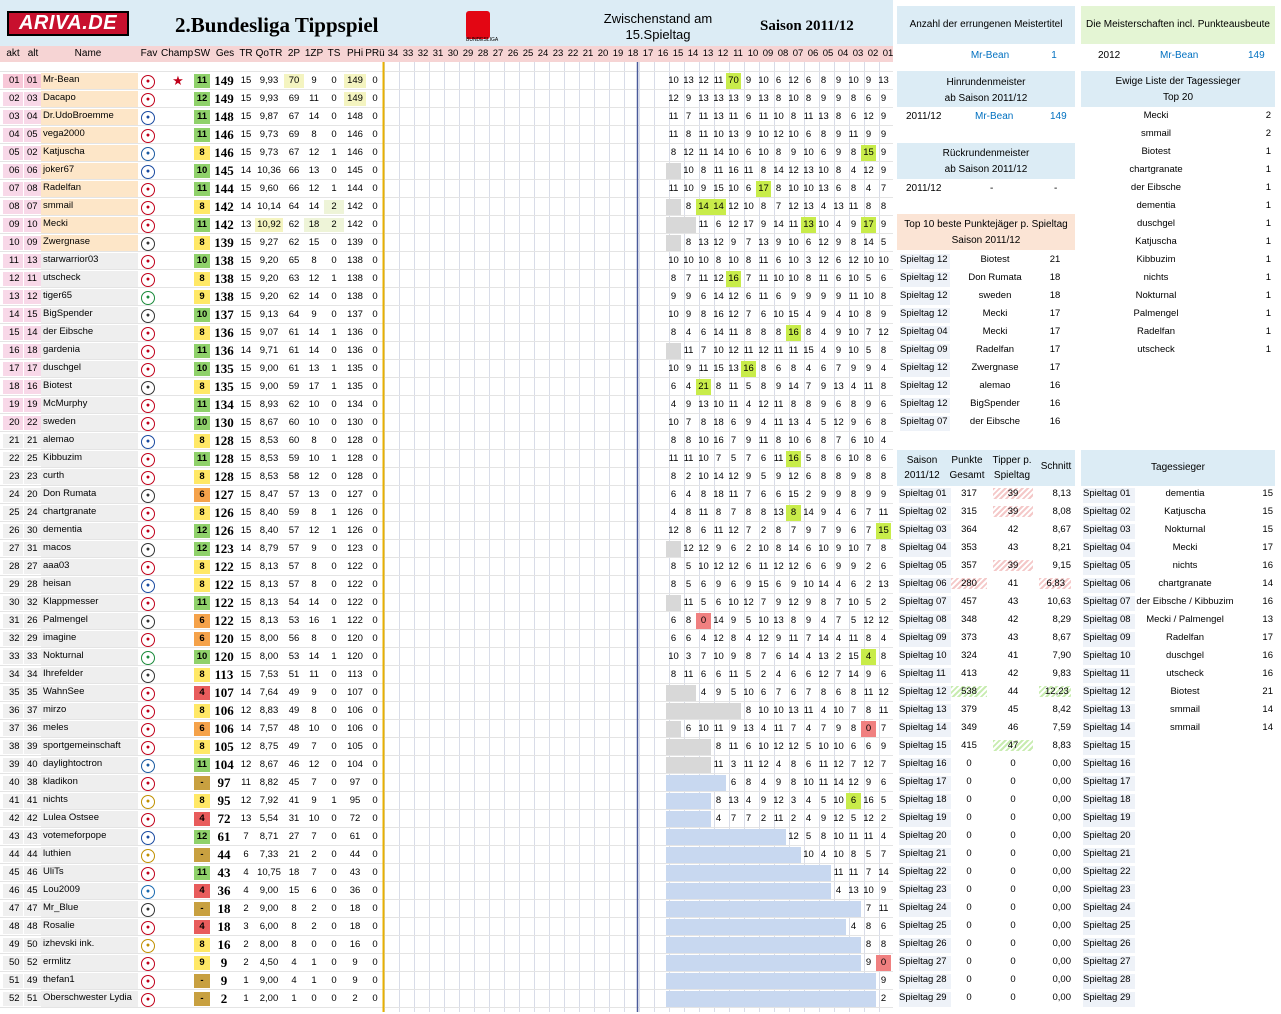 This screenshot has width=1281, height=1014. What do you see at coordinates (202, 171) in the screenshot?
I see `spieltag-wertung: 10` at bounding box center [202, 171].